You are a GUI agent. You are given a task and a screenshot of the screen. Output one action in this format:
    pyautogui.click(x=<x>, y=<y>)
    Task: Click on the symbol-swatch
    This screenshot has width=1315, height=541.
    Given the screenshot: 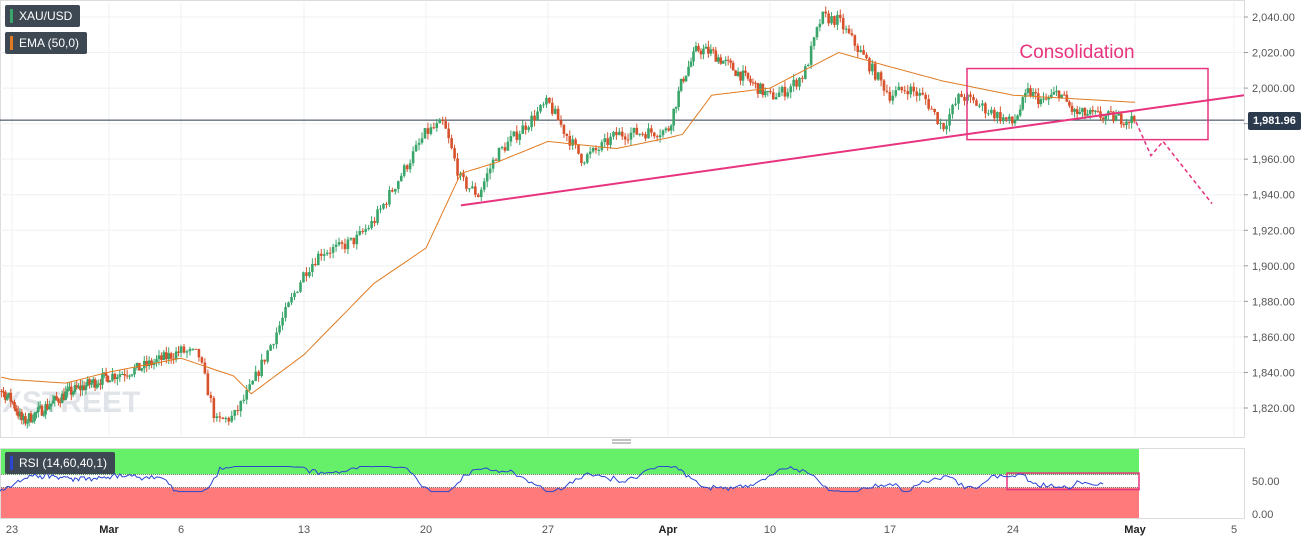 What is the action you would take?
    pyautogui.click(x=11, y=16)
    